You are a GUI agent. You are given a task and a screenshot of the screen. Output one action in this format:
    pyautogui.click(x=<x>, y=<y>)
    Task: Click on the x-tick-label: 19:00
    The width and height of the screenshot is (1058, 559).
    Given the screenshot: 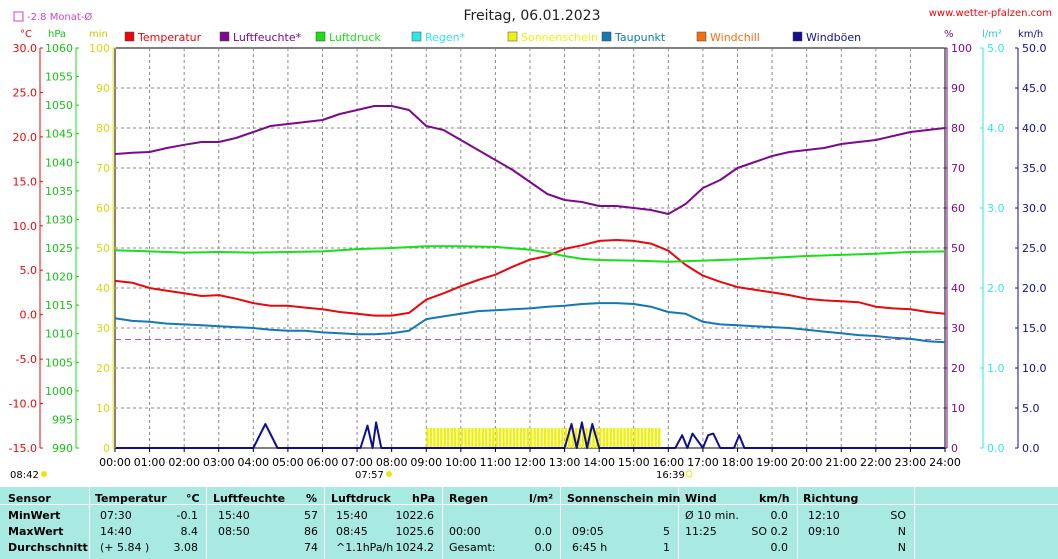 What is the action you would take?
    pyautogui.click(x=772, y=462)
    